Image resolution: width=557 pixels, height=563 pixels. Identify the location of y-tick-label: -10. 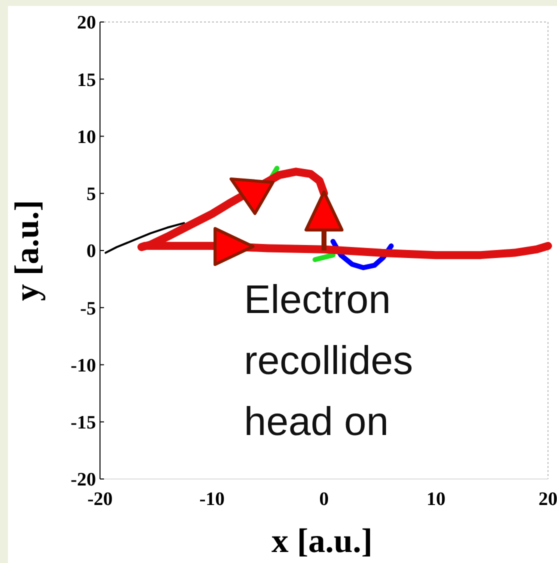
(83, 365).